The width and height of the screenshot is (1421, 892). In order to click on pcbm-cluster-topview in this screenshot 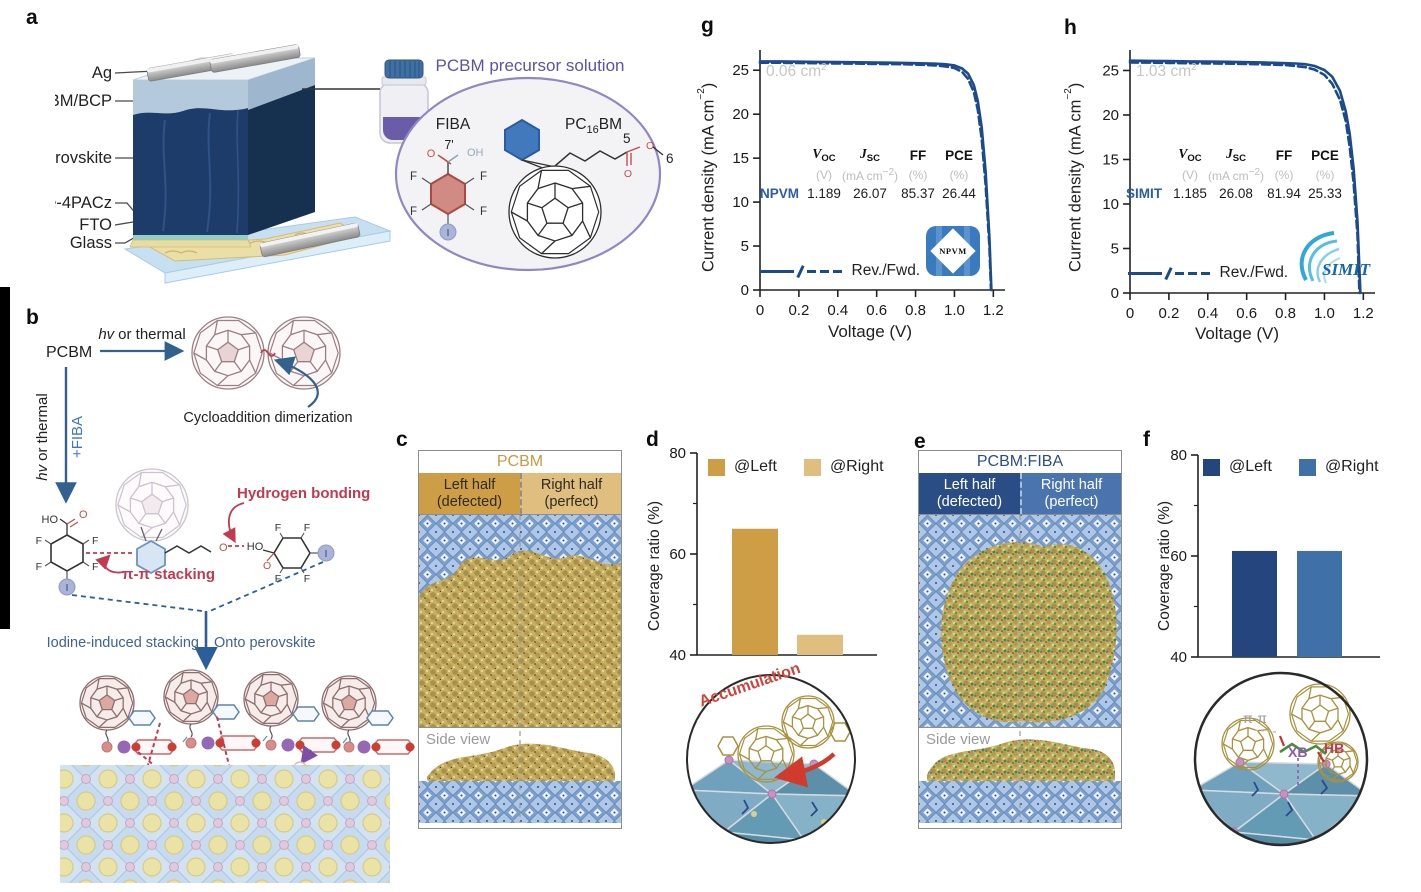, I will do `click(520, 638)`.